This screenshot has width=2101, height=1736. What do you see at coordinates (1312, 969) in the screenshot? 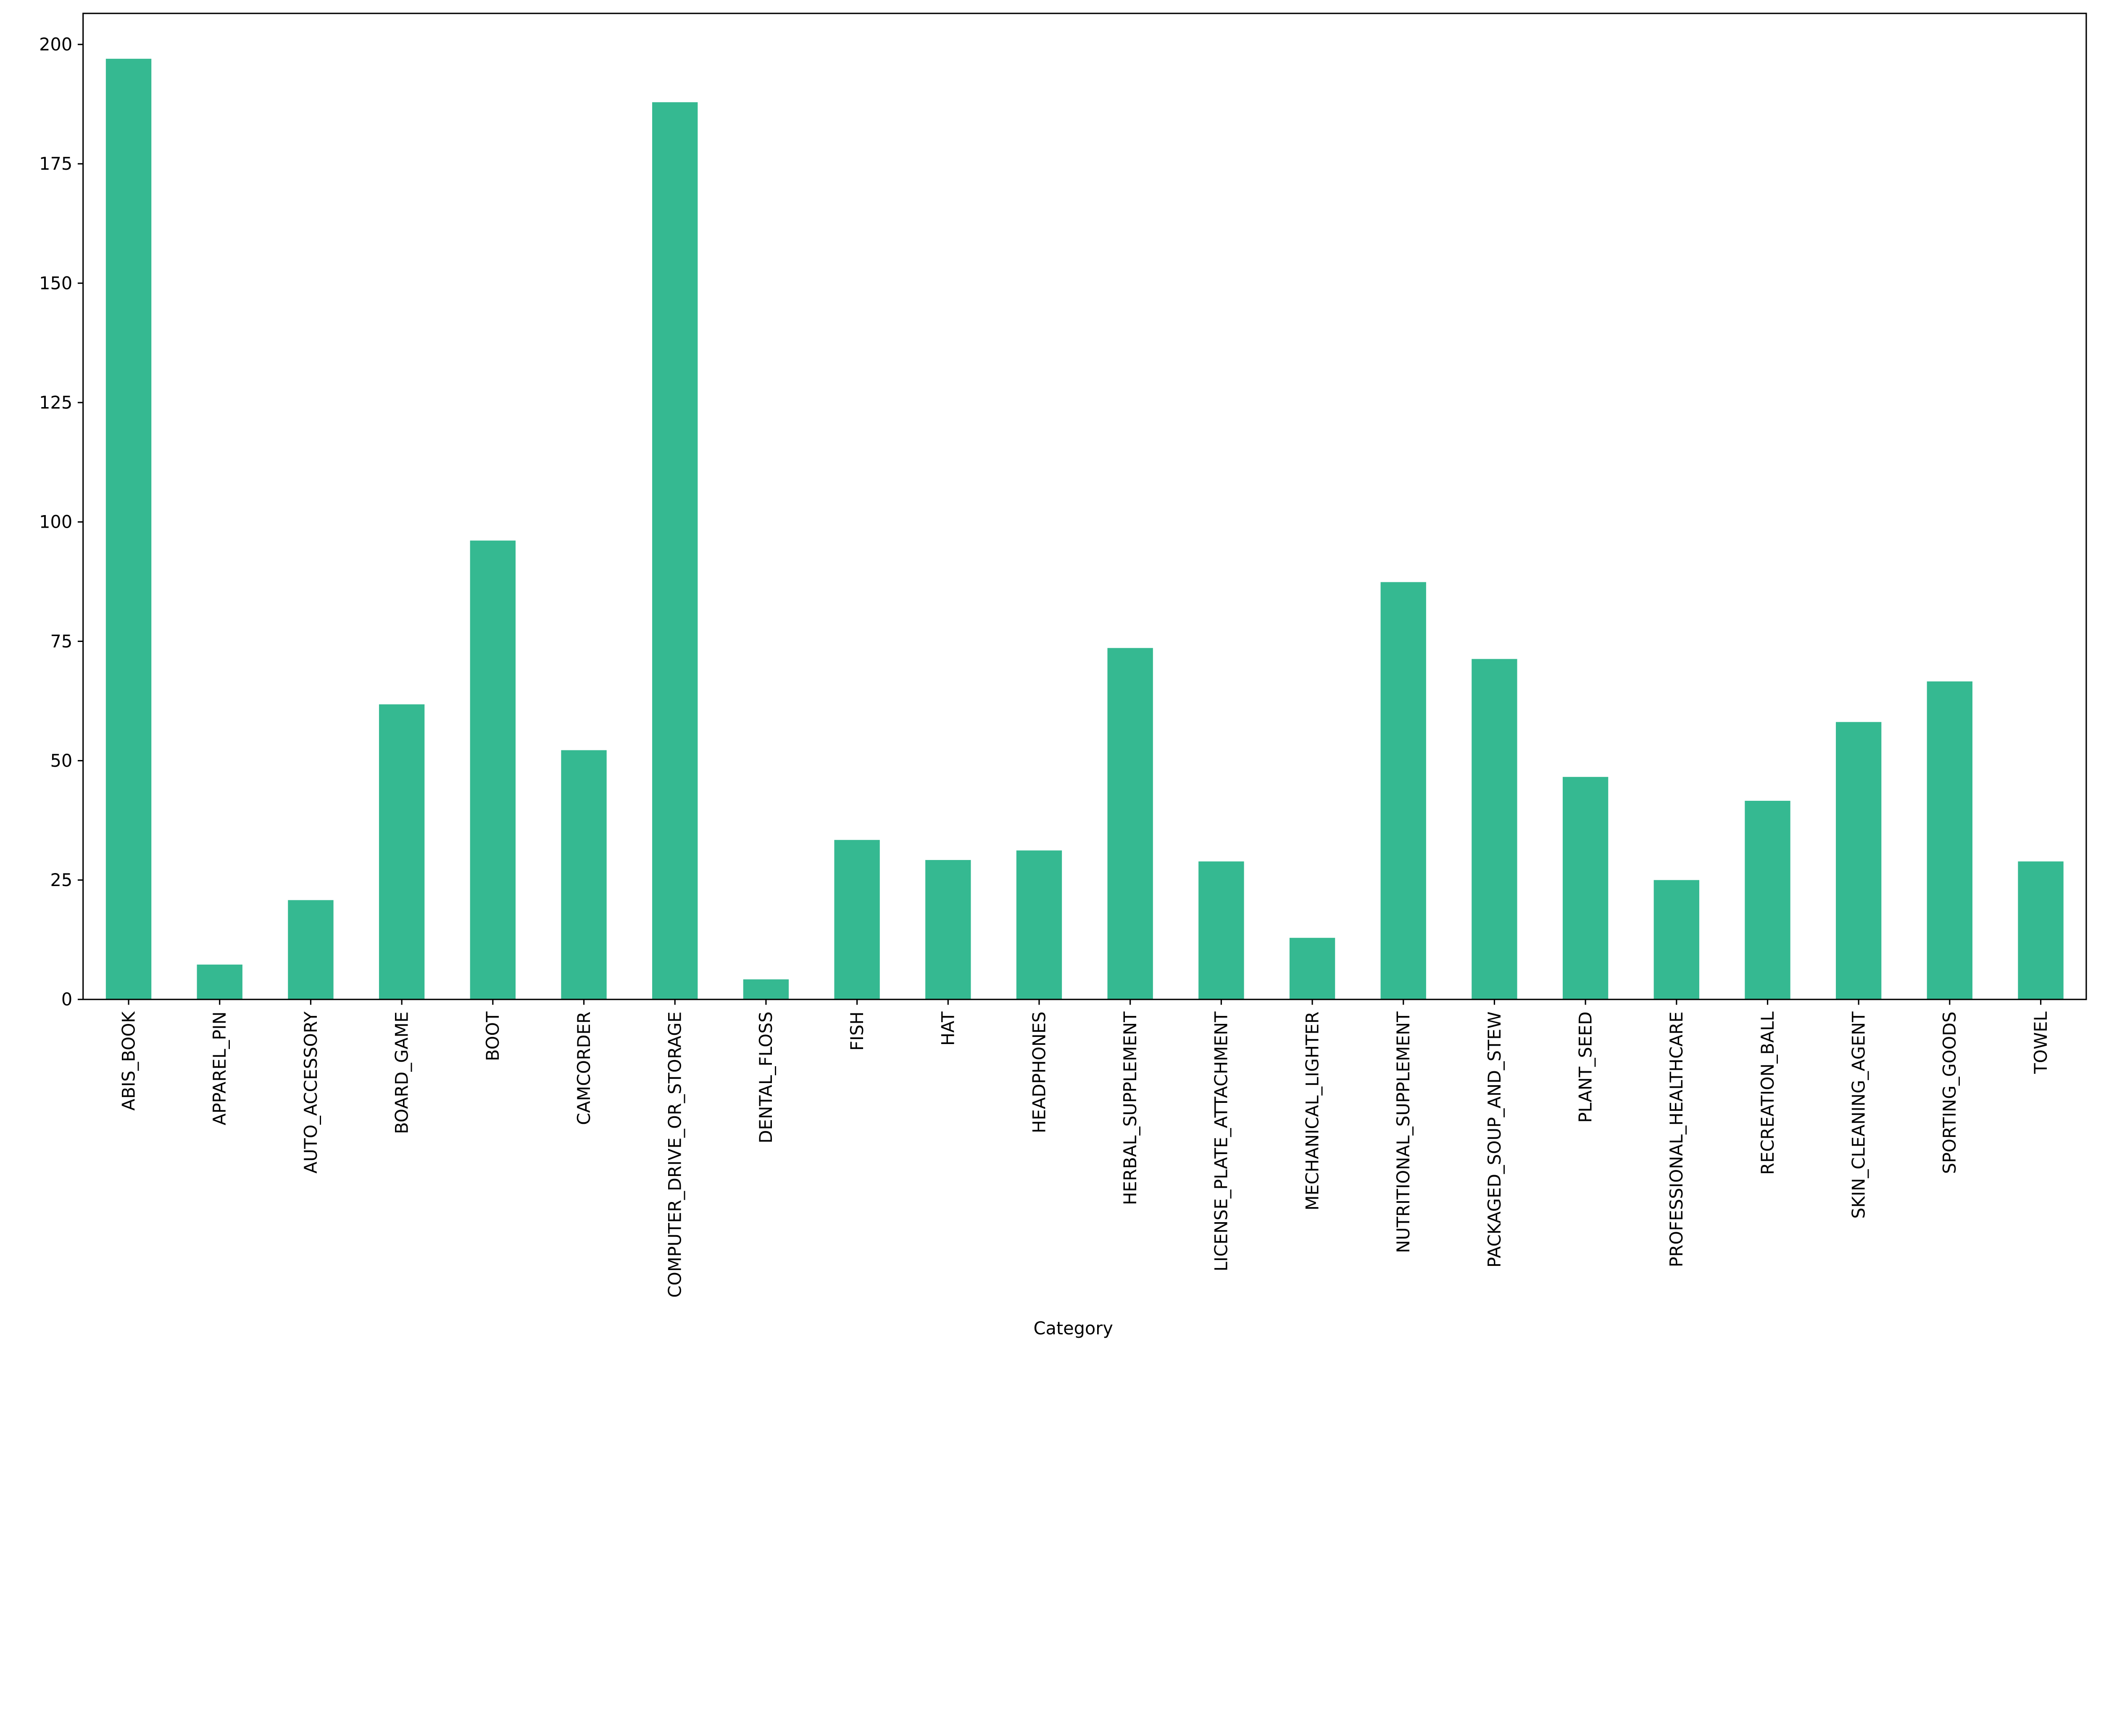
I see `bar-mechanical_lighter` at bounding box center [1312, 969].